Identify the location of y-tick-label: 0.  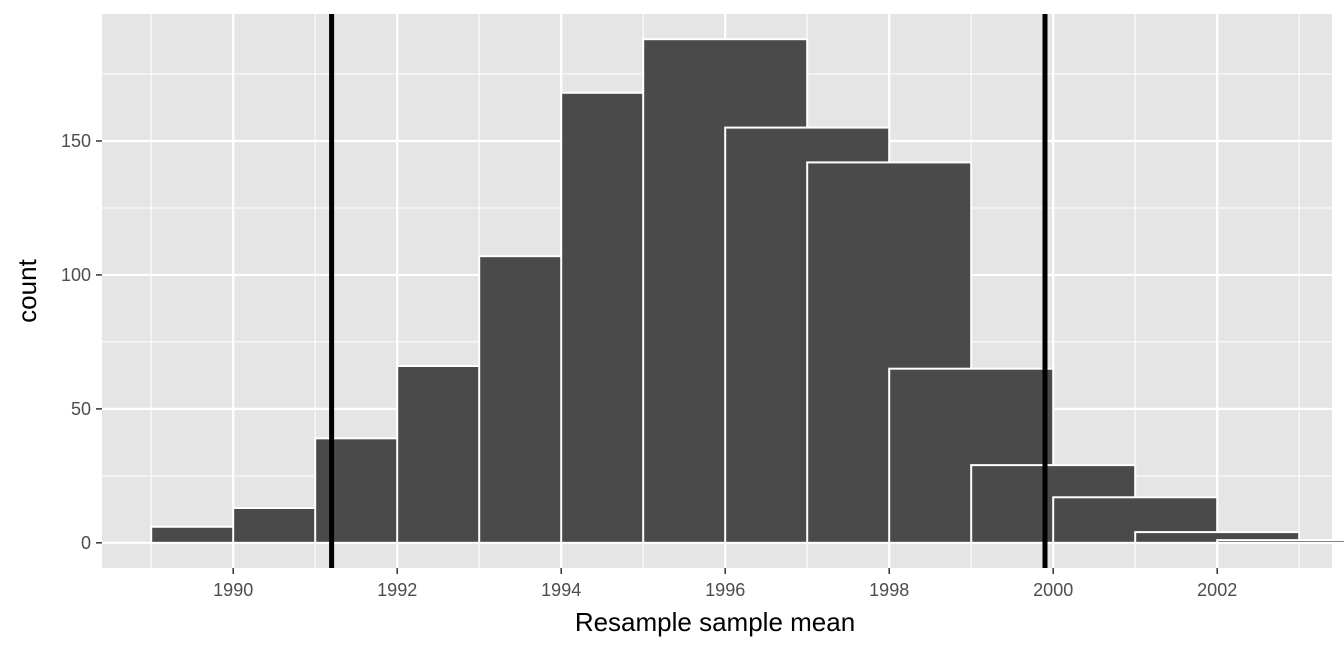
(86, 543).